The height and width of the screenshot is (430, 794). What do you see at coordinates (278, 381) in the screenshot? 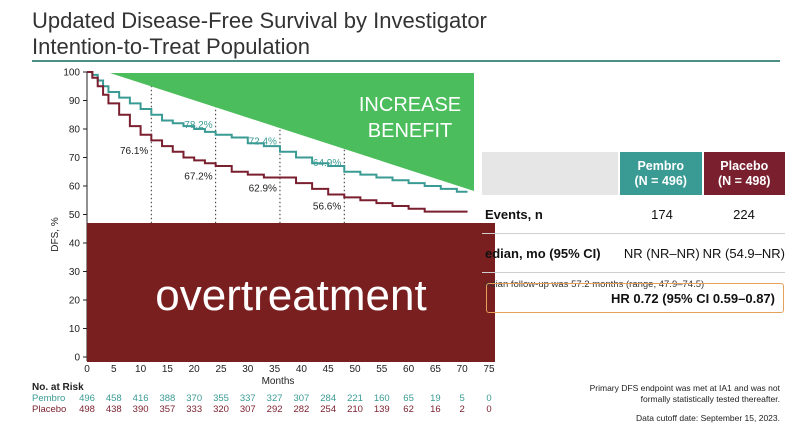
I see `x-axis-label: Months` at bounding box center [278, 381].